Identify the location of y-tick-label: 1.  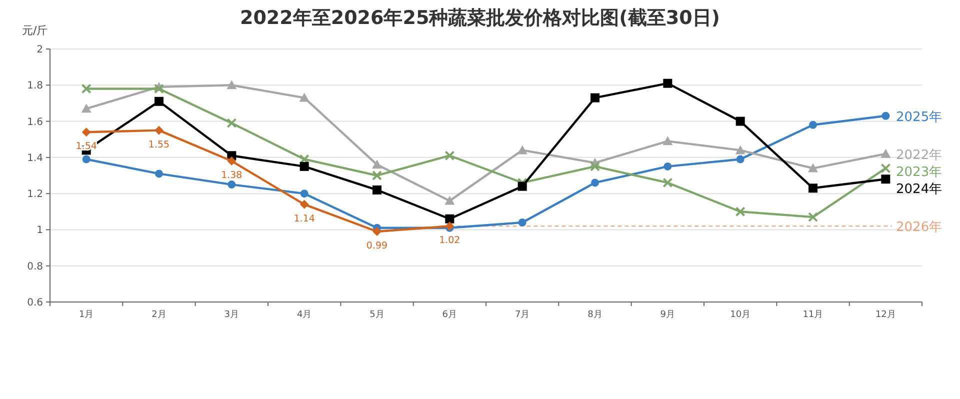
(39, 230).